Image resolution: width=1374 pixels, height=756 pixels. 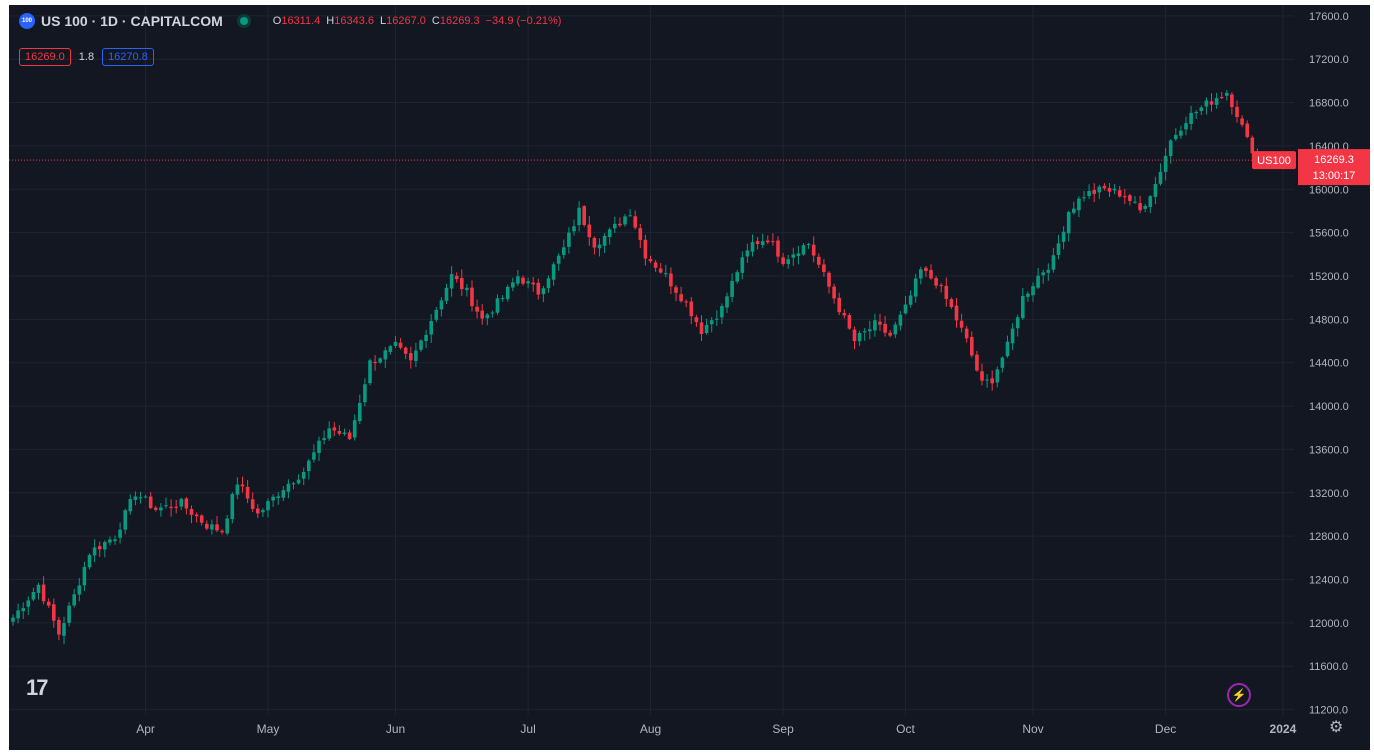 What do you see at coordinates (132, 21) in the screenshot?
I see `symbol-title: US 100 · 1D · CAPITALCOM` at bounding box center [132, 21].